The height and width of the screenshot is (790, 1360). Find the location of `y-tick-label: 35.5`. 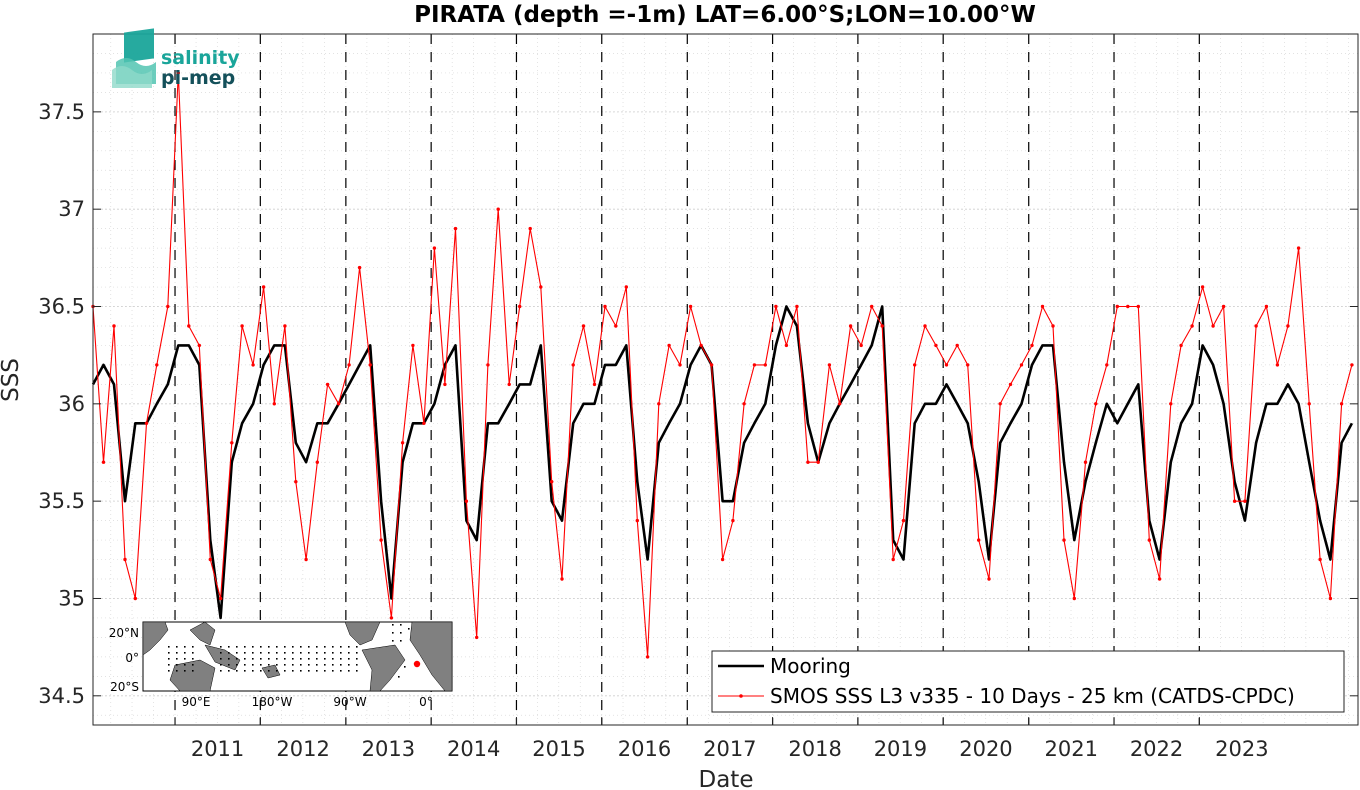

y-tick-label: 35.5 is located at coordinates (61, 501).